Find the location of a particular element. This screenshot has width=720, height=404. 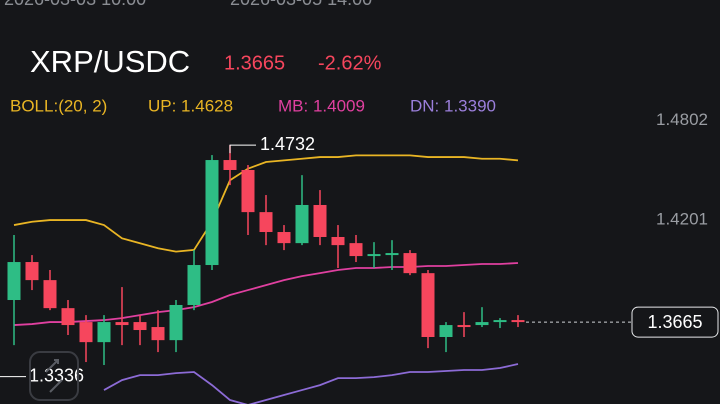

date-label: 2026-03-03 10:00 is located at coordinates (75, 4).